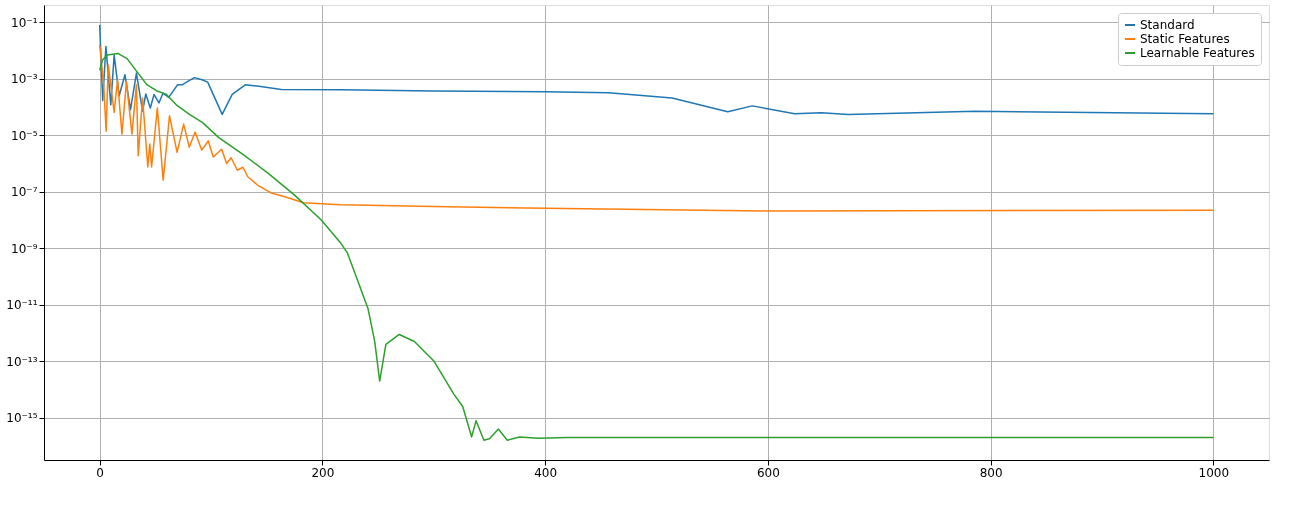 This screenshot has height=505, width=1309. I want to click on y-tick-label: 10⁻¹¹, so click(22, 305).